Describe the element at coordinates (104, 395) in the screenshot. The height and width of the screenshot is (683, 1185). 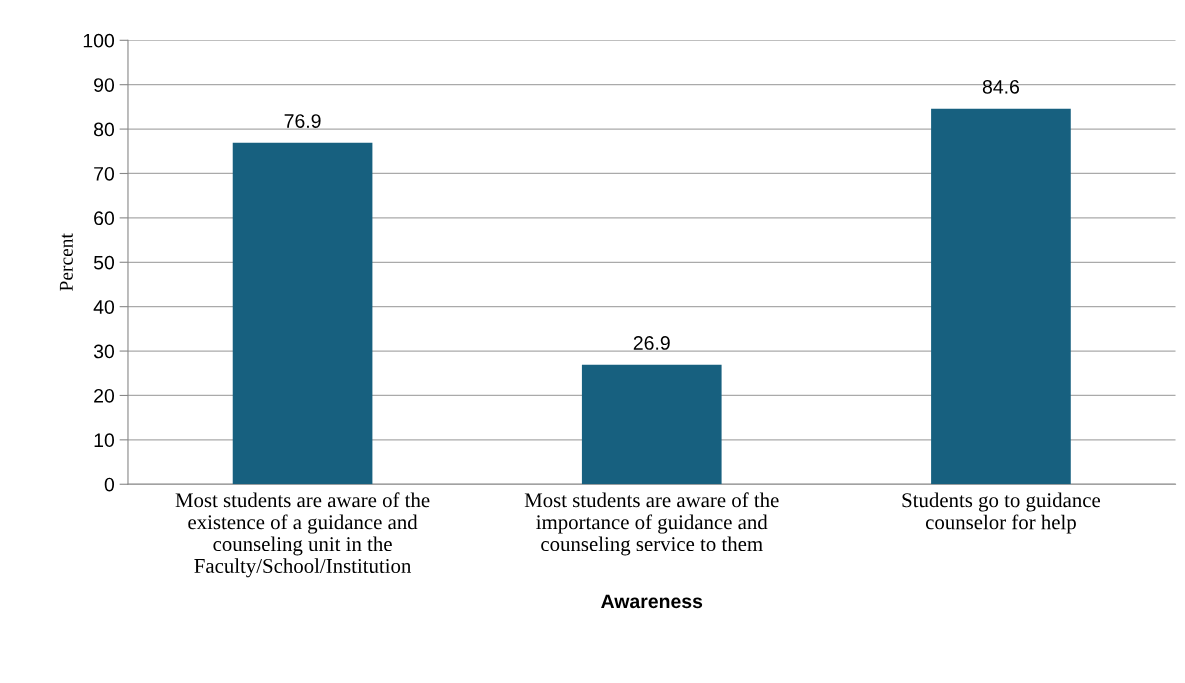
I see `y-tick-label: 20` at that location.